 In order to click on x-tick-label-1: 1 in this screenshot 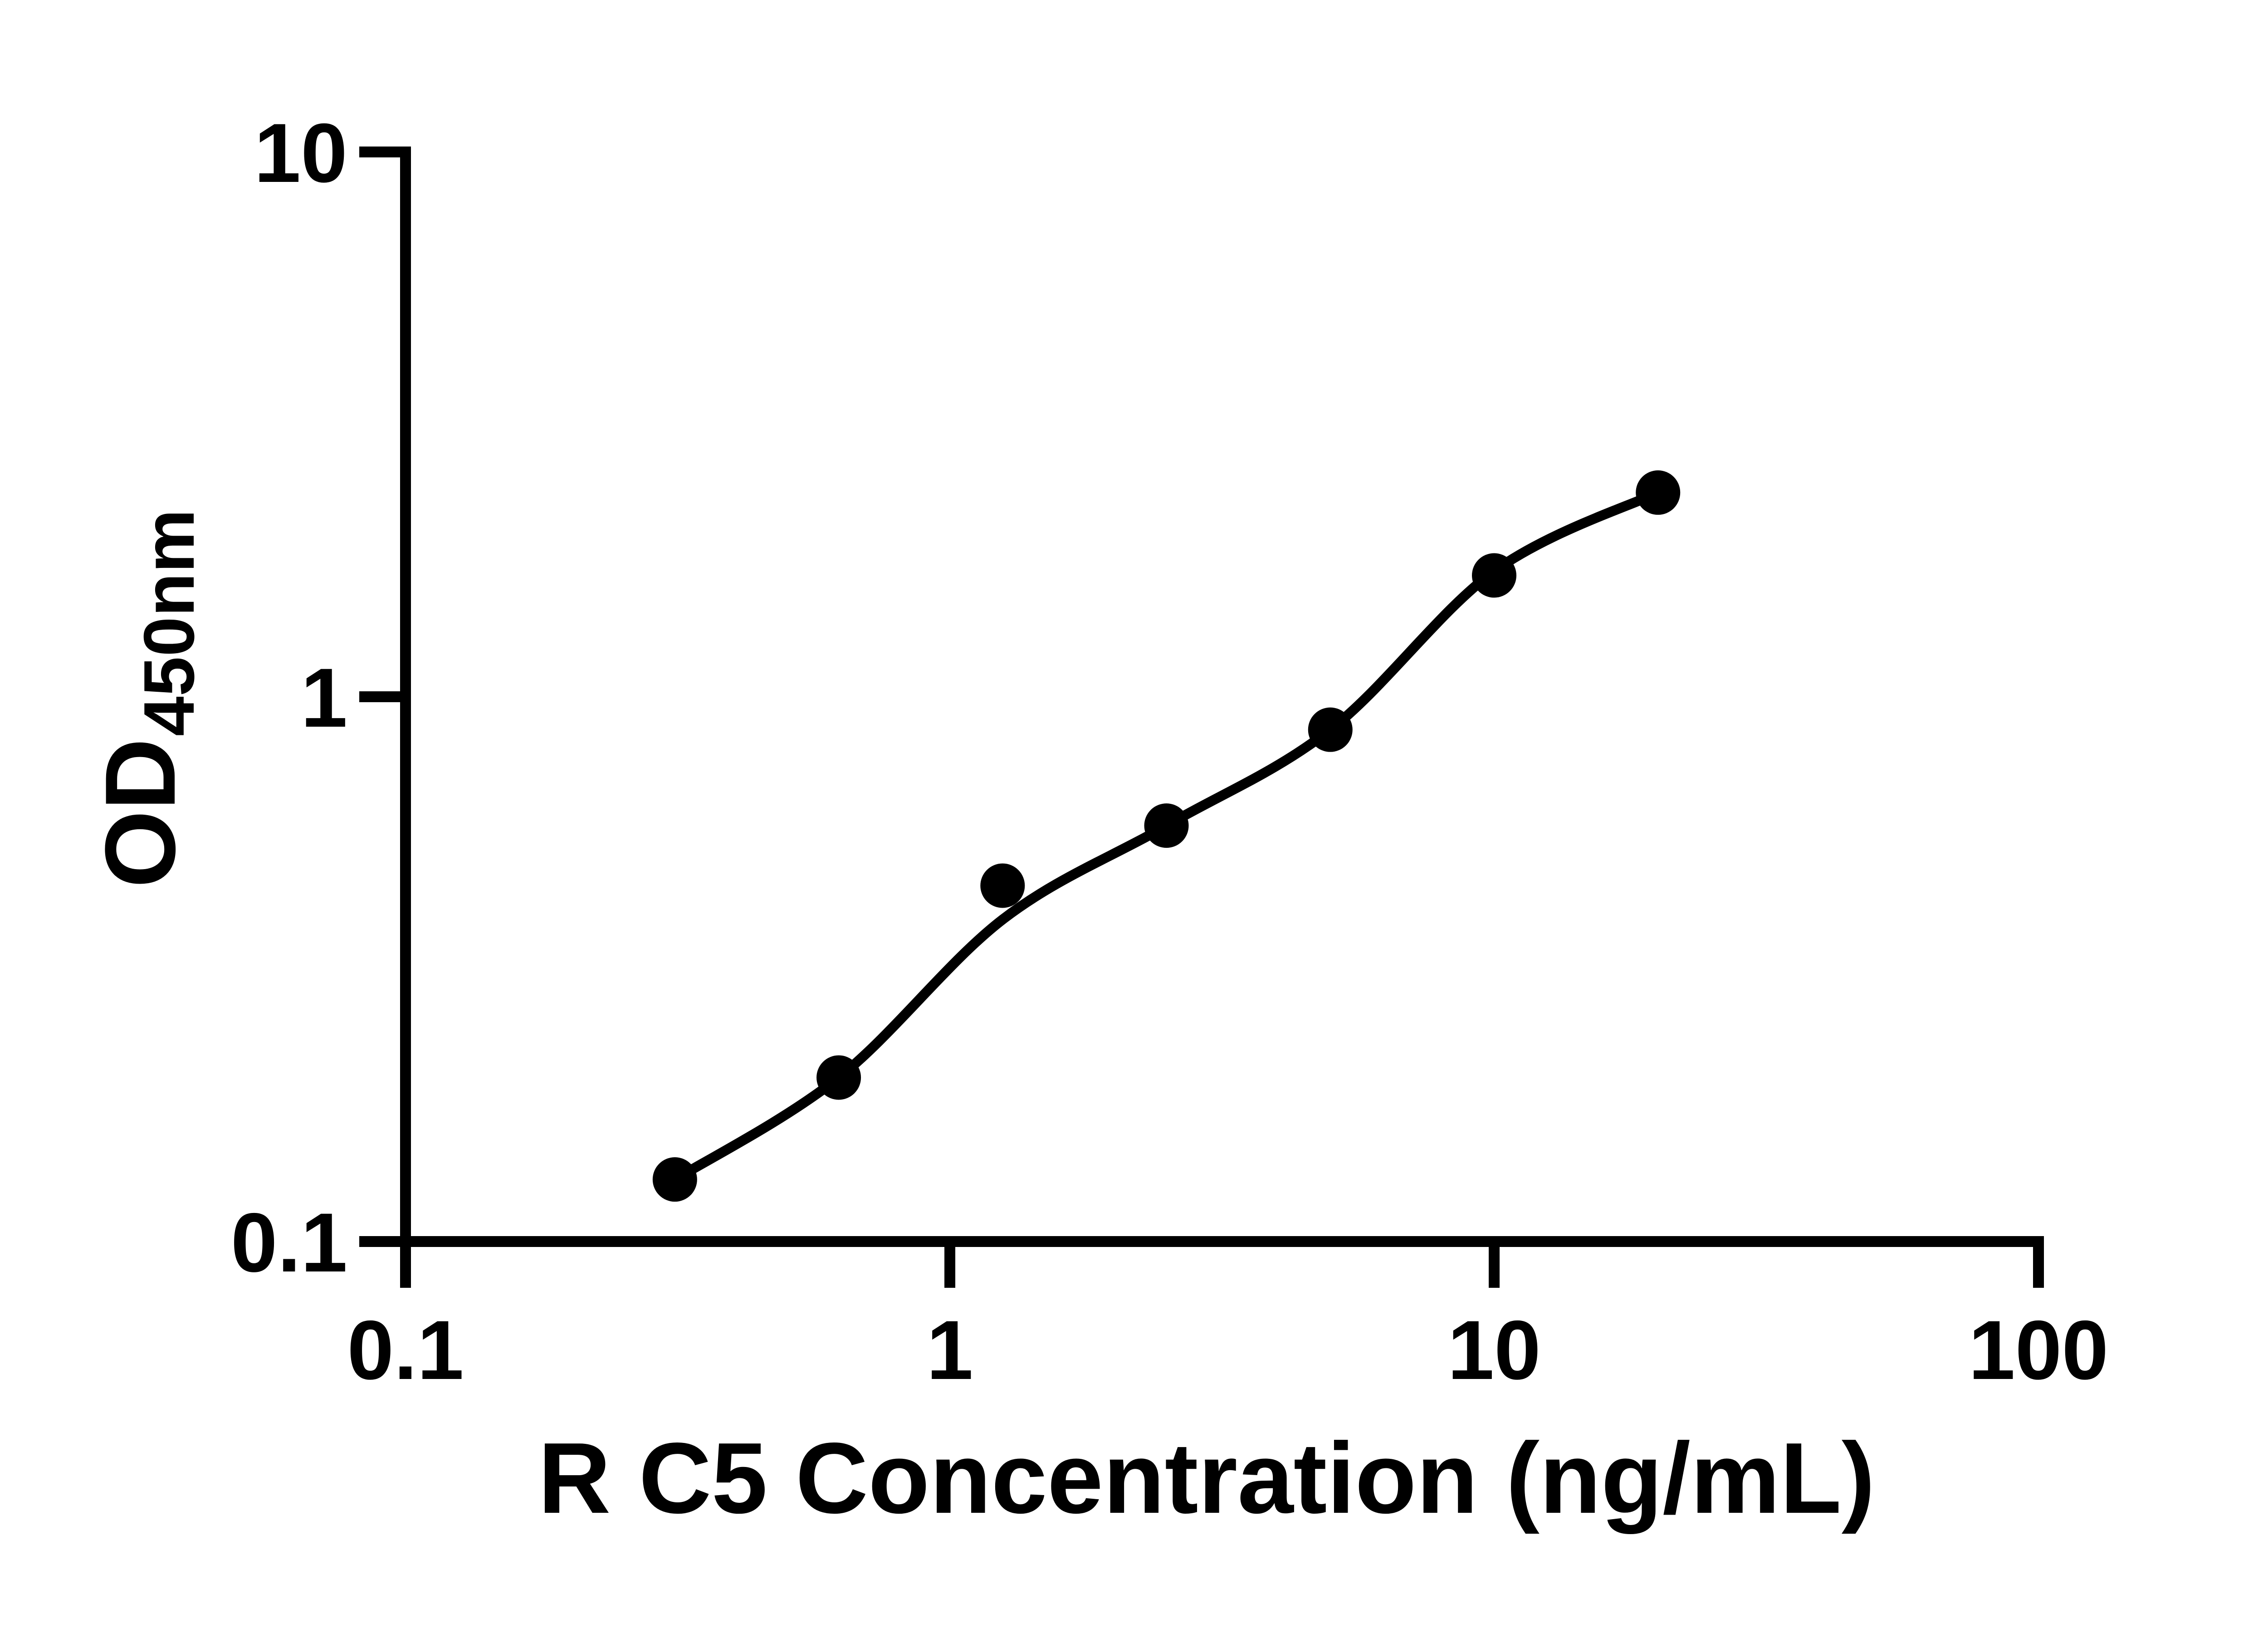, I will do `click(950, 1350)`.